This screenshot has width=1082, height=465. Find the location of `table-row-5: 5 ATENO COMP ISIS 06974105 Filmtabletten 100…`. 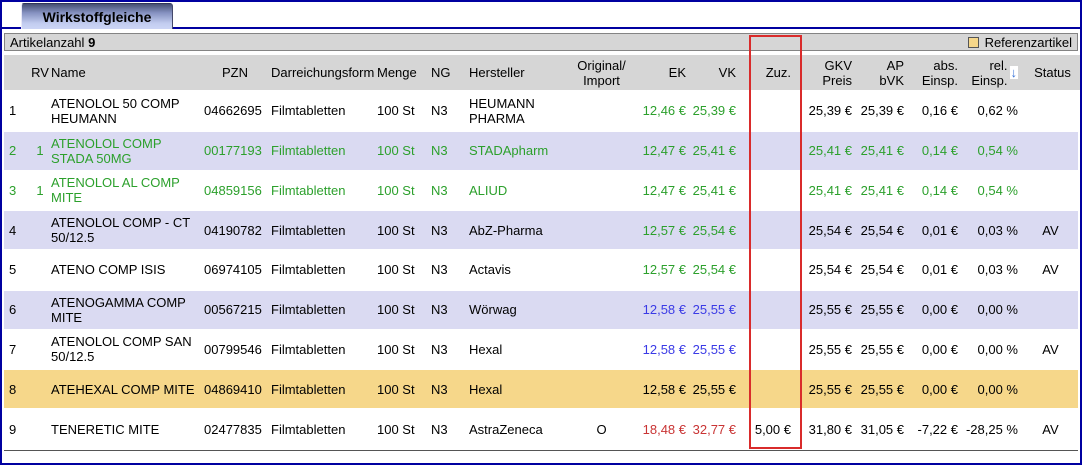

table-row-5: 5 ATENO COMP ISIS 06974105 Filmtabletten 100… is located at coordinates (541, 271).